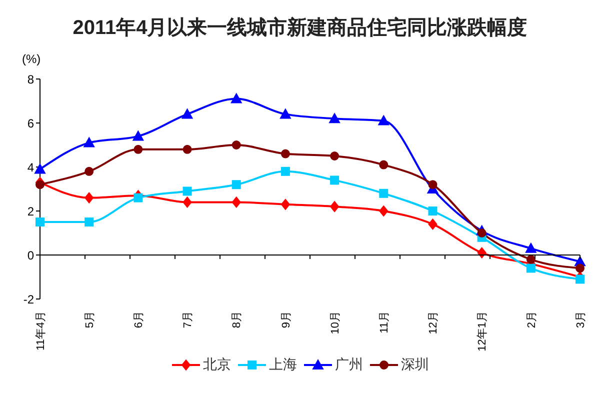 This screenshot has height=400, width=600. What do you see at coordinates (415, 365) in the screenshot?
I see `legend-label: 深圳` at bounding box center [415, 365].